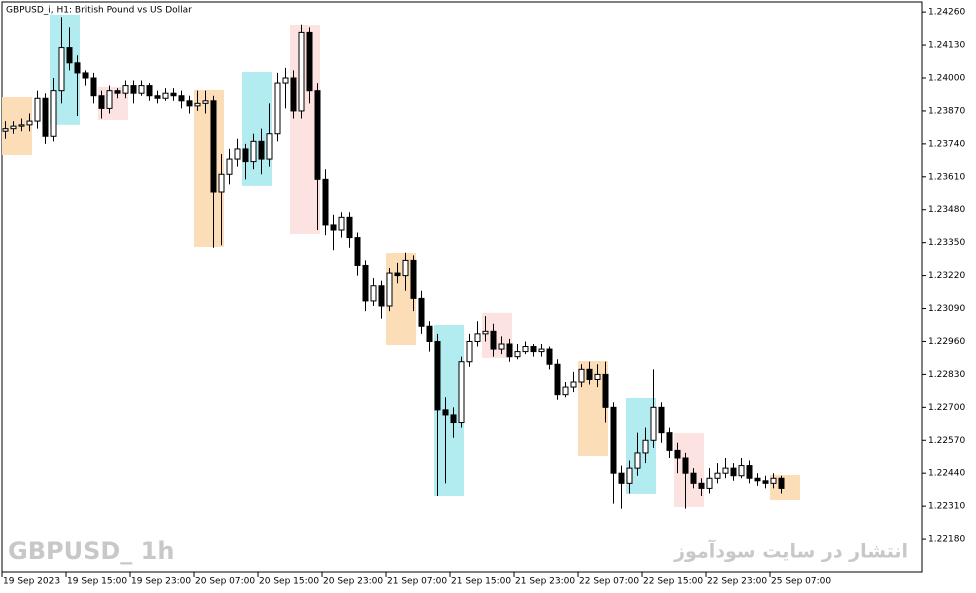 The image size is (976, 593). I want to click on x-tick-label: 22 Sep 15:00, so click(673, 582).